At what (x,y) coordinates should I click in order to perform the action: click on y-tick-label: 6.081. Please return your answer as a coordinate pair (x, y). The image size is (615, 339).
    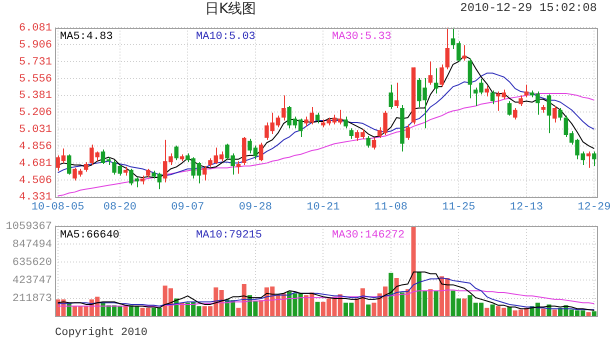
    Looking at the image, I should click on (35, 28).